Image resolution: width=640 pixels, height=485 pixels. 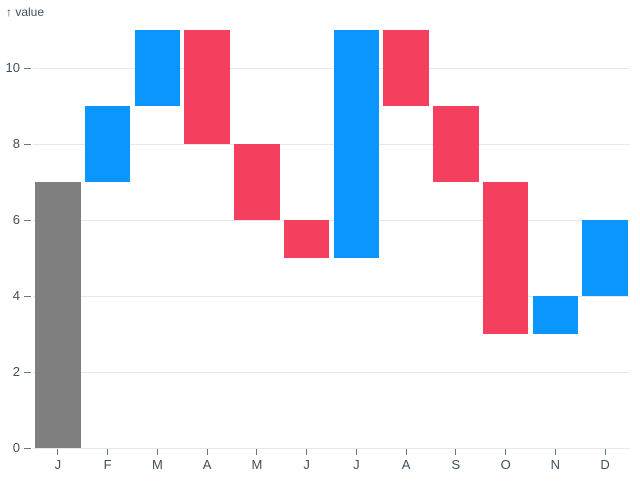 I want to click on x-tick-mark-5-J, so click(x=307, y=452).